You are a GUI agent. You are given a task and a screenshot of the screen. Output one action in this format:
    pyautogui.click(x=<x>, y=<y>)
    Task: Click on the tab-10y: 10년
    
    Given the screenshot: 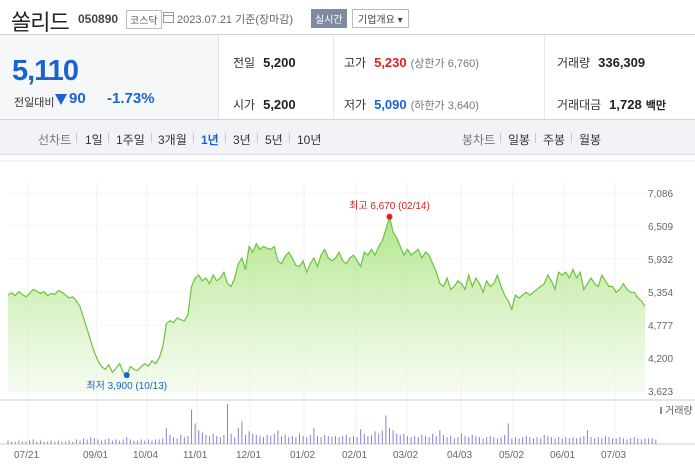 What is the action you would take?
    pyautogui.click(x=309, y=140)
    